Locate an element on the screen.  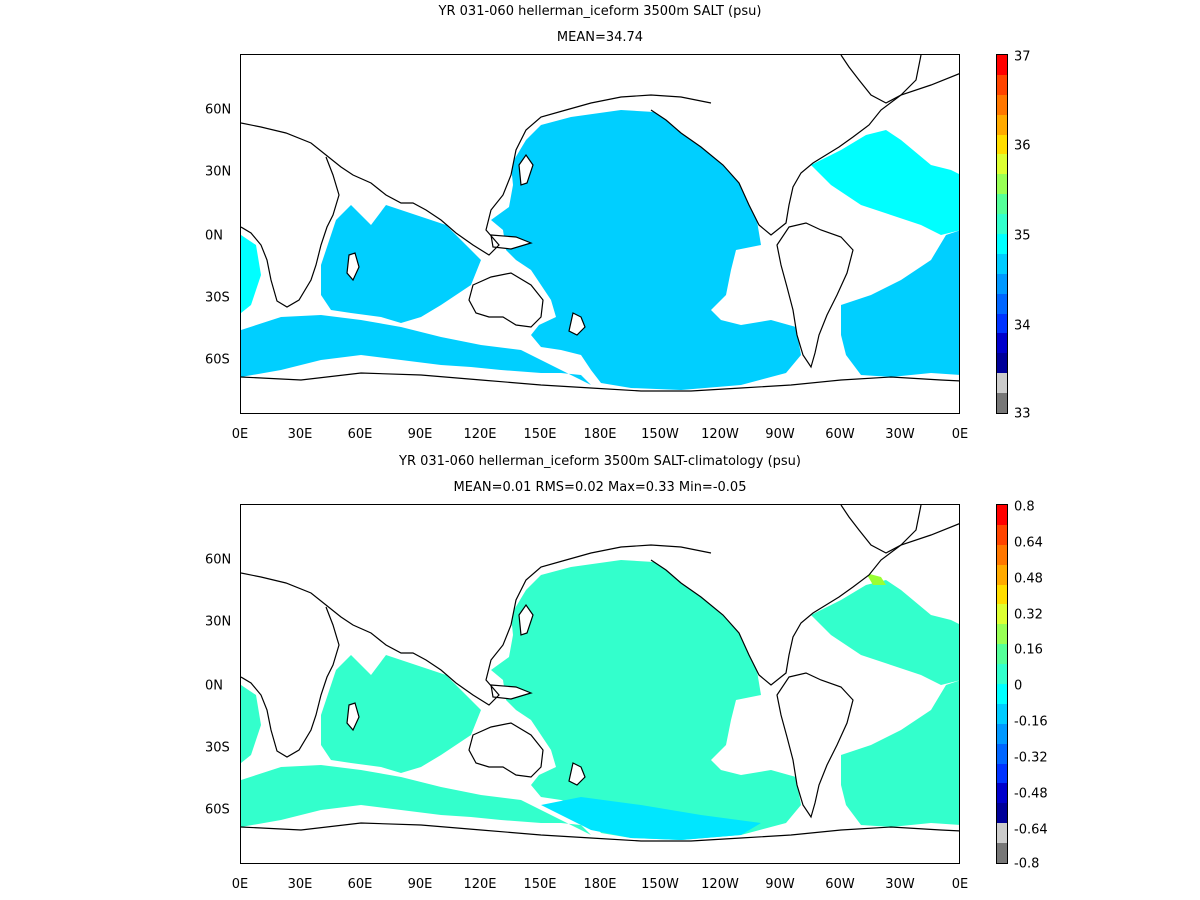
greenland-landmass is located at coordinates (881, 529).